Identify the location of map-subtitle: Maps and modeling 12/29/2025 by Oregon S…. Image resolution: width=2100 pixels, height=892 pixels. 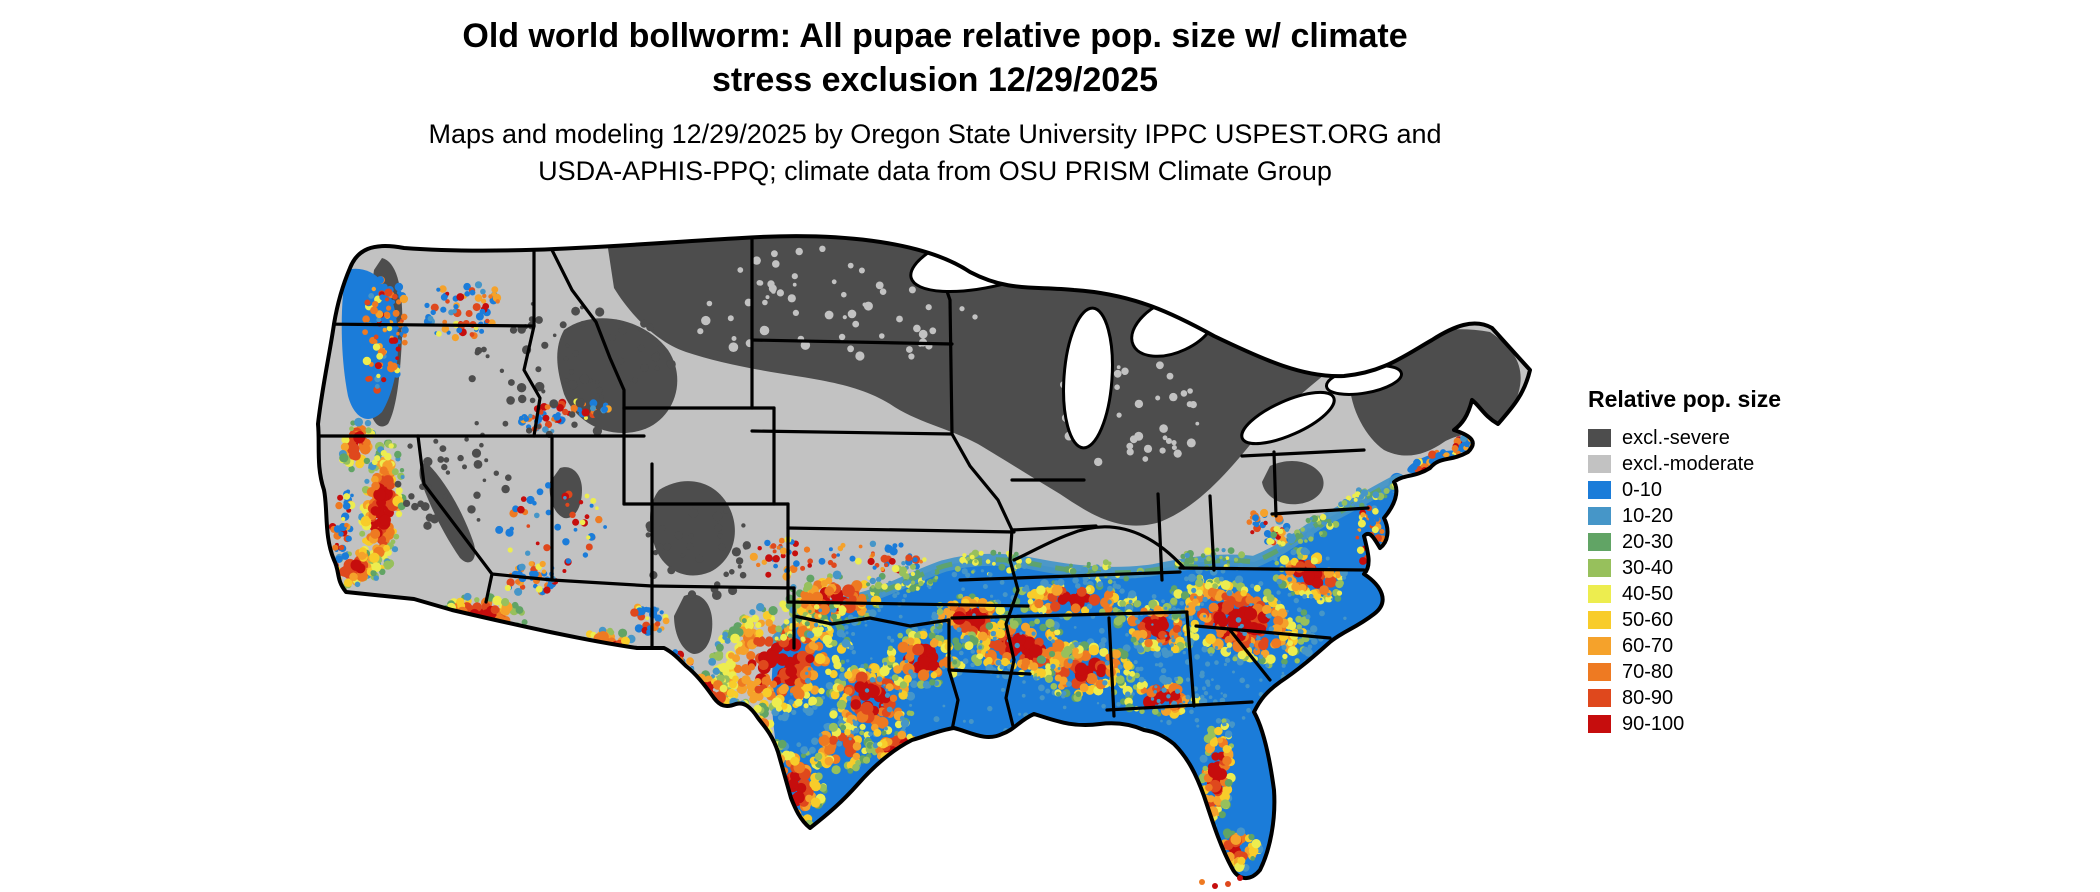
(935, 153).